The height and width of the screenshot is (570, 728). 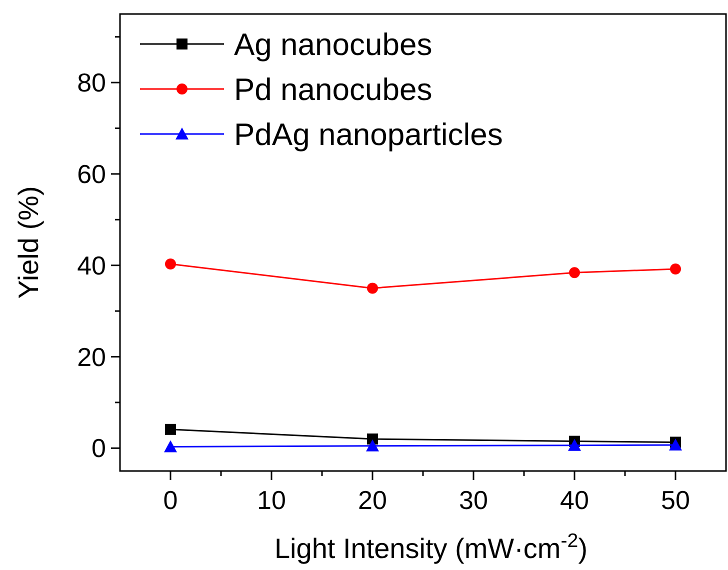 What do you see at coordinates (333, 89) in the screenshot?
I see `legend-label: Pd nanocubes` at bounding box center [333, 89].